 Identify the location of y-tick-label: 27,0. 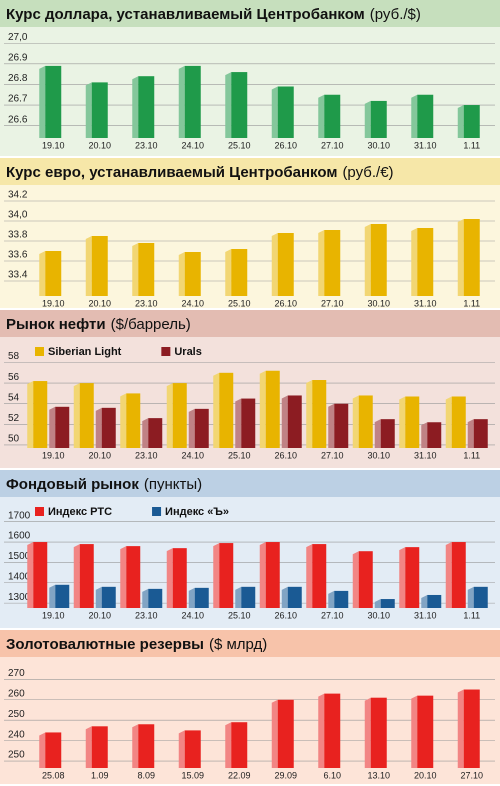
(18, 37).